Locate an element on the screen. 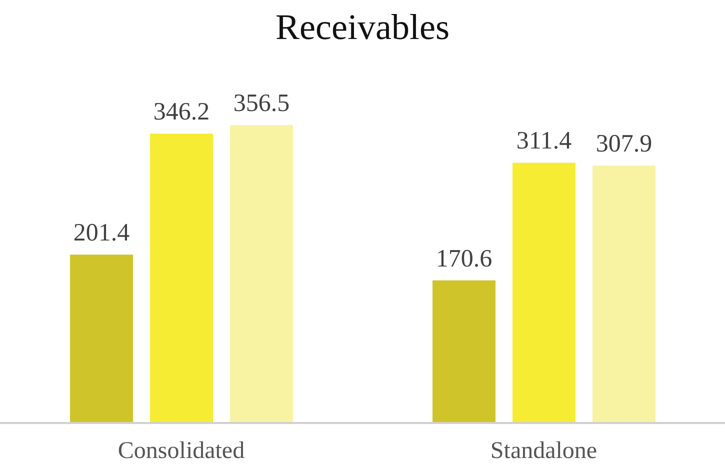 The height and width of the screenshot is (473, 725). x-tick-label: Consolidated is located at coordinates (181, 451).